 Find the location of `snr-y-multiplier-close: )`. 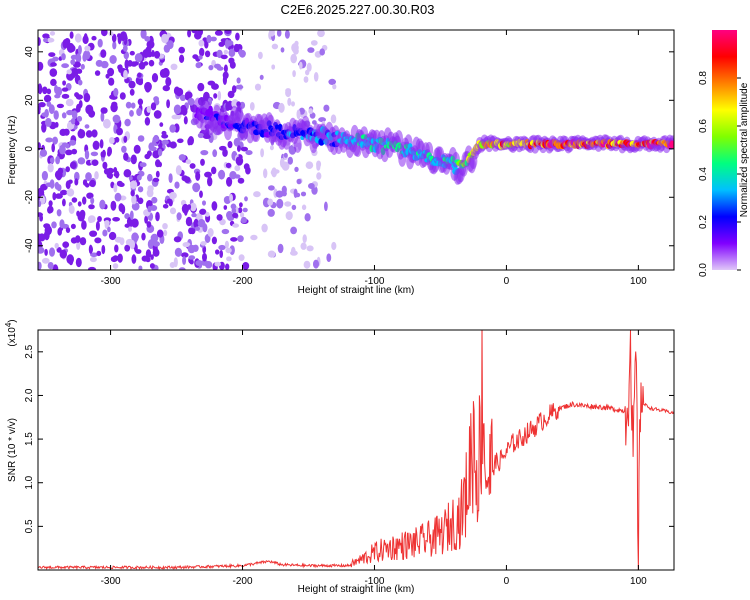

snr-y-multiplier-close: ) is located at coordinates (12, 320).